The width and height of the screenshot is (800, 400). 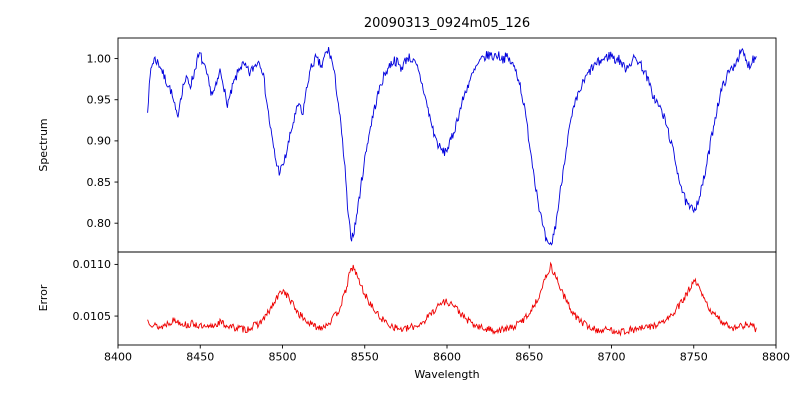 I want to click on x-tick-label: 8700, so click(x=612, y=357).